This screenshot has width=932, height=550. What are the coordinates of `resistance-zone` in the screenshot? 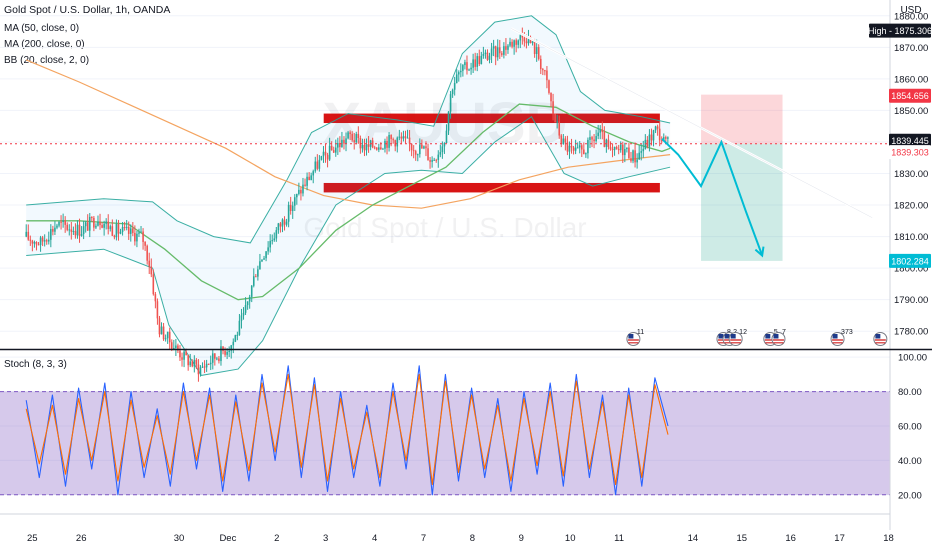 It's located at (491, 118).